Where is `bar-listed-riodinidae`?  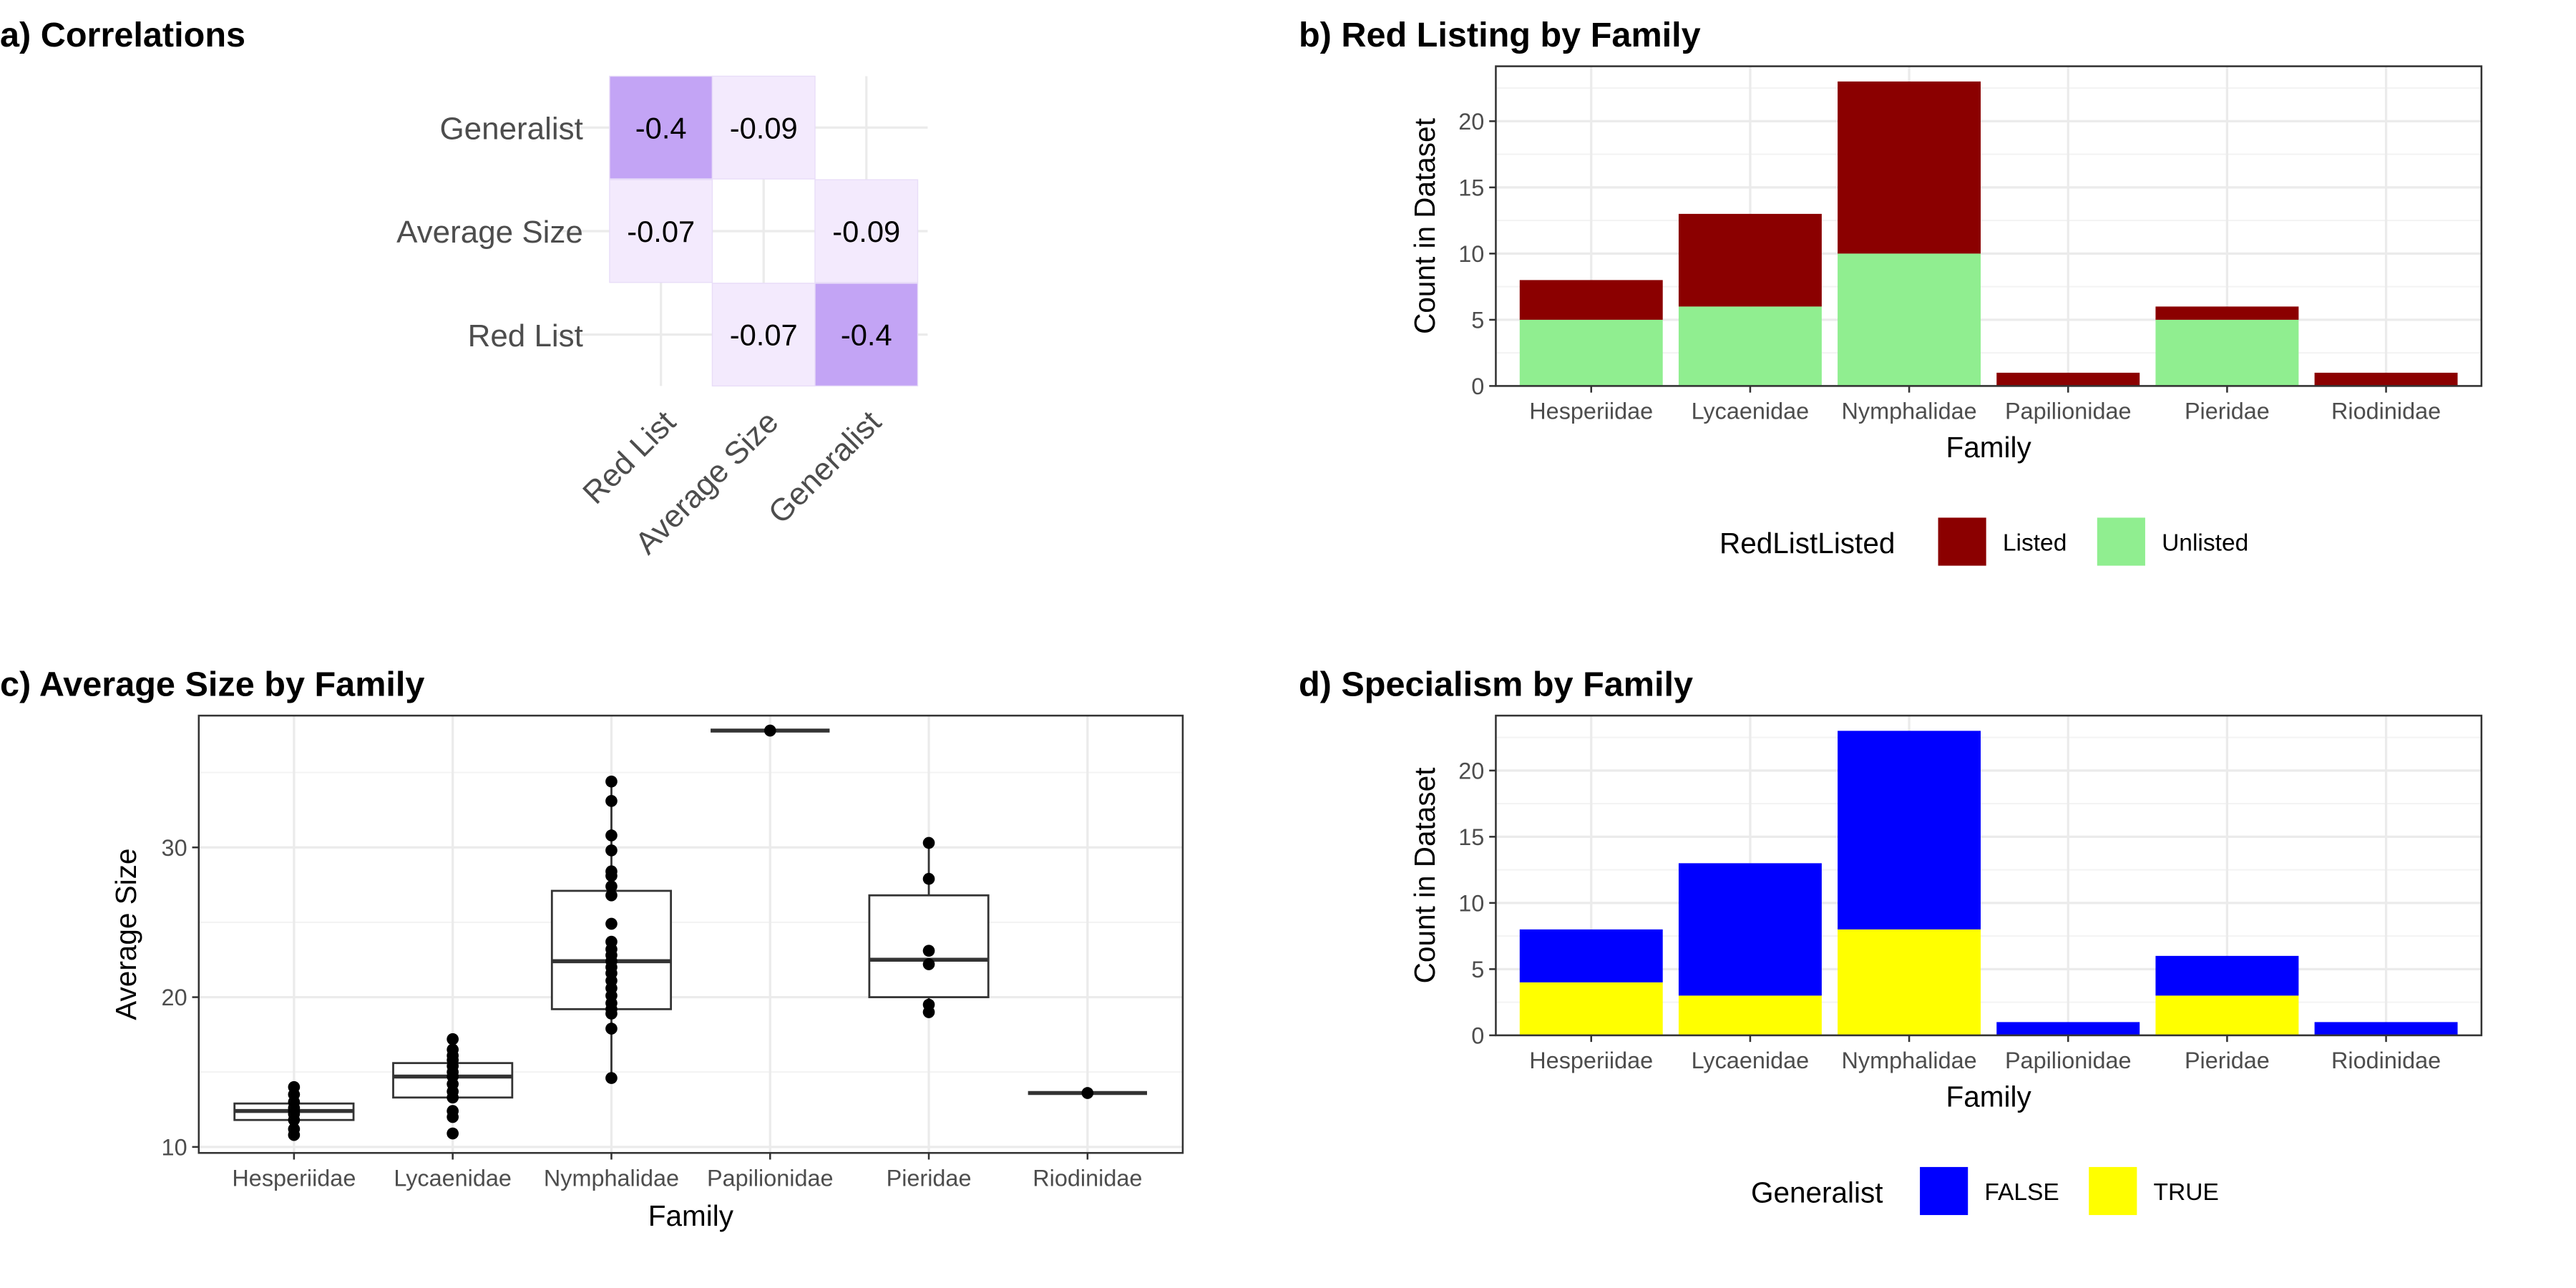 bar-listed-riodinidae is located at coordinates (2386, 379).